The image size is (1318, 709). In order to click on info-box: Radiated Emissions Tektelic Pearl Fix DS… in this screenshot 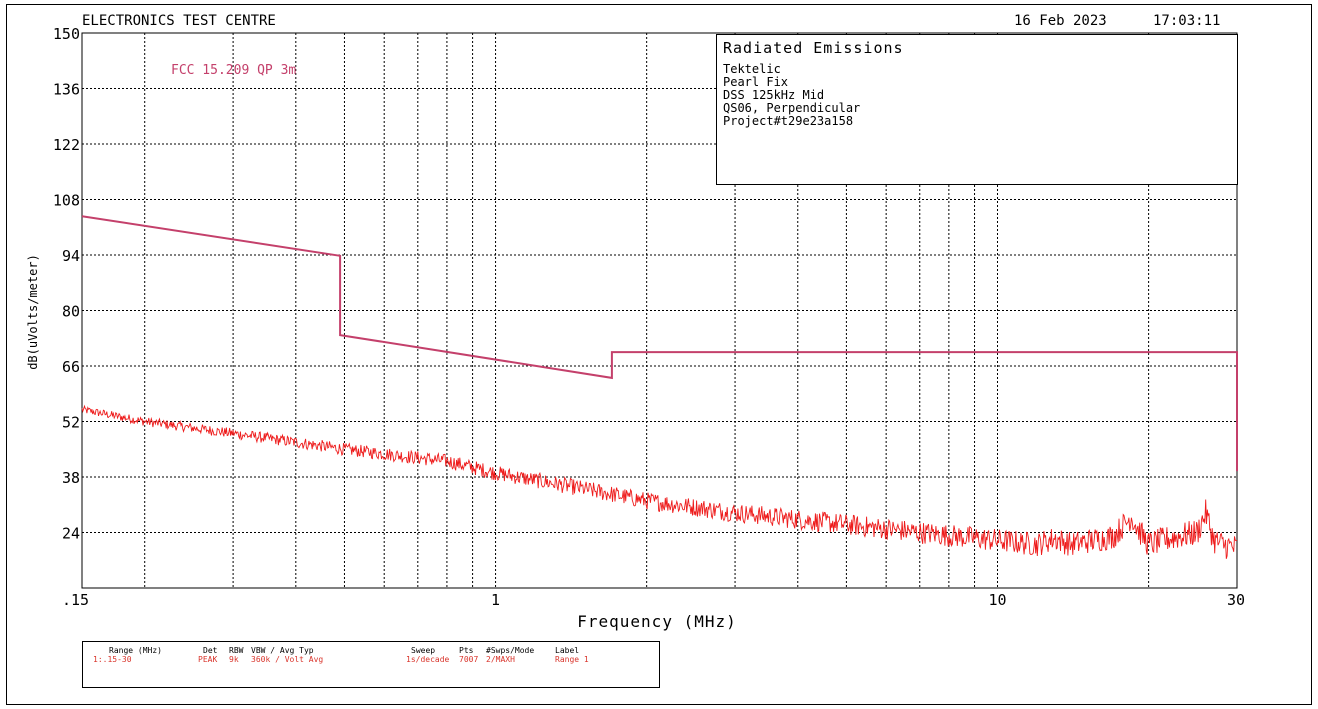, I will do `click(977, 109)`.